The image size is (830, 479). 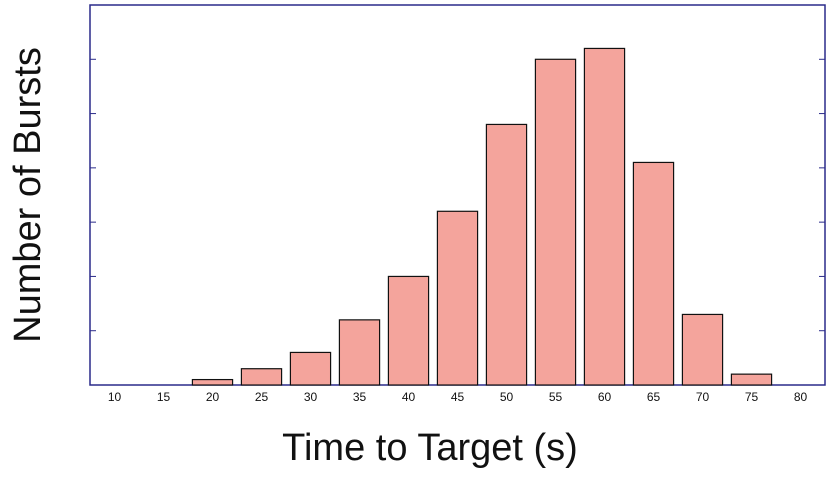 I want to click on x-tick-label: 75, so click(x=752, y=397).